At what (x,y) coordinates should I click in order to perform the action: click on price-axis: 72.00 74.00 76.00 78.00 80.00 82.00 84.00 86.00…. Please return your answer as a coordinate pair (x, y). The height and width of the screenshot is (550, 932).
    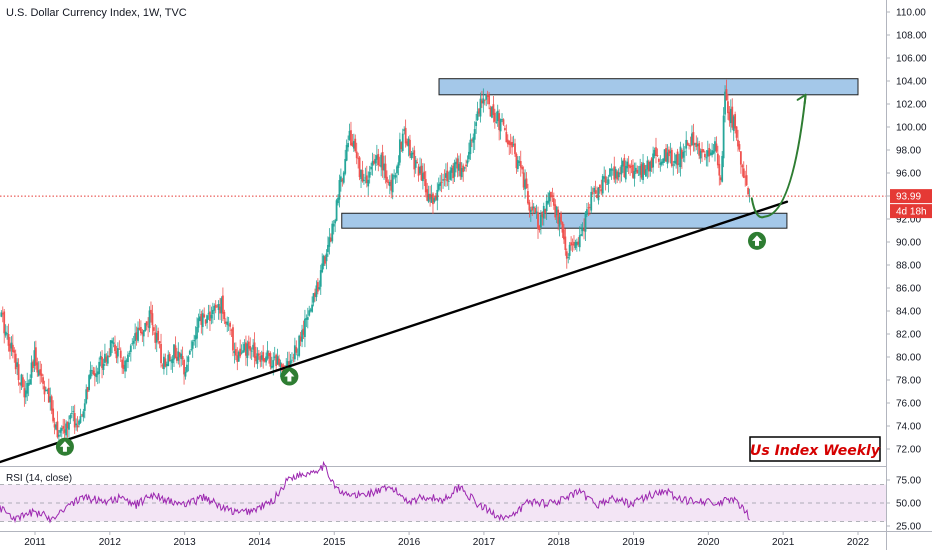
    Looking at the image, I should click on (906, 275).